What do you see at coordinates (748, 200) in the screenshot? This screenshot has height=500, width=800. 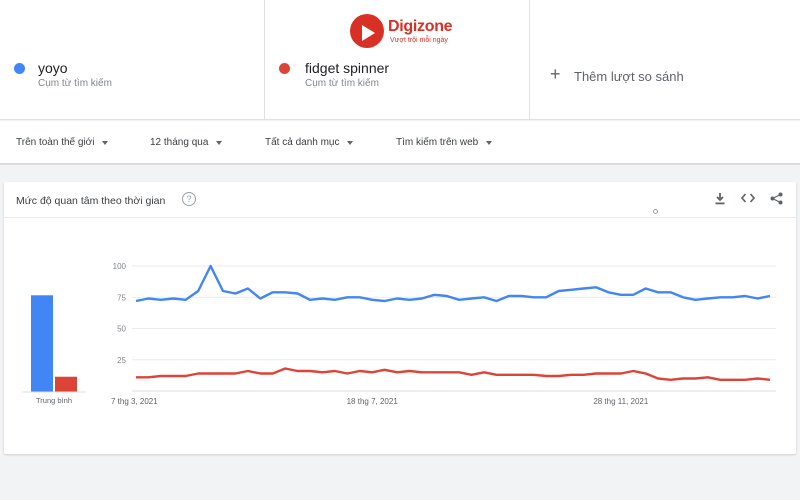 I see `embed-icon` at bounding box center [748, 200].